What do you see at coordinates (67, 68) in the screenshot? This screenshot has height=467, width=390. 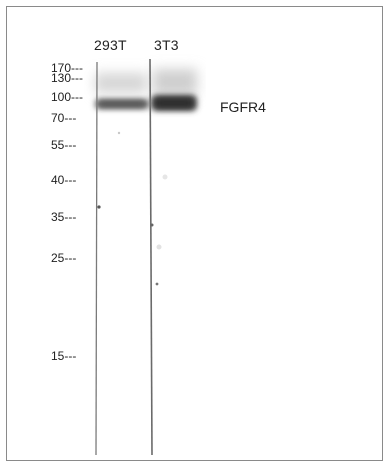 I see `marker-170: 170---` at bounding box center [67, 68].